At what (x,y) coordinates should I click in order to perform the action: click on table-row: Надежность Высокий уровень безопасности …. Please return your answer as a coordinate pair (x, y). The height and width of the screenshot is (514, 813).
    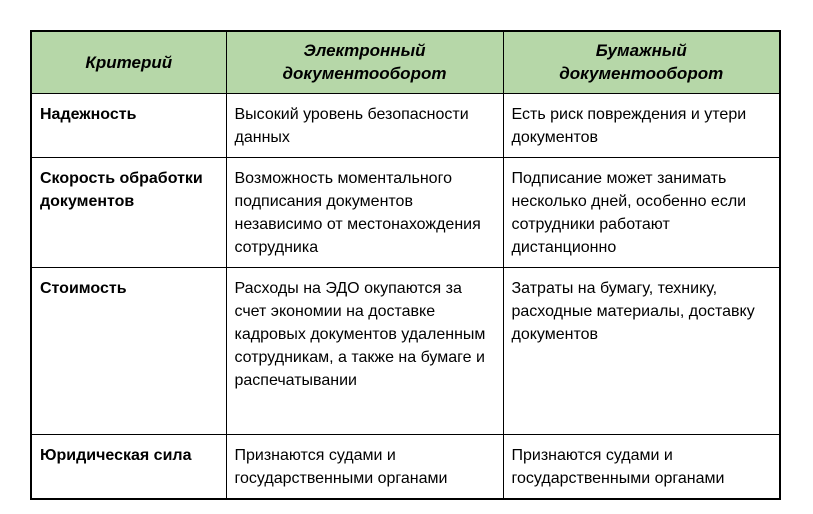
    Looking at the image, I should click on (405, 125).